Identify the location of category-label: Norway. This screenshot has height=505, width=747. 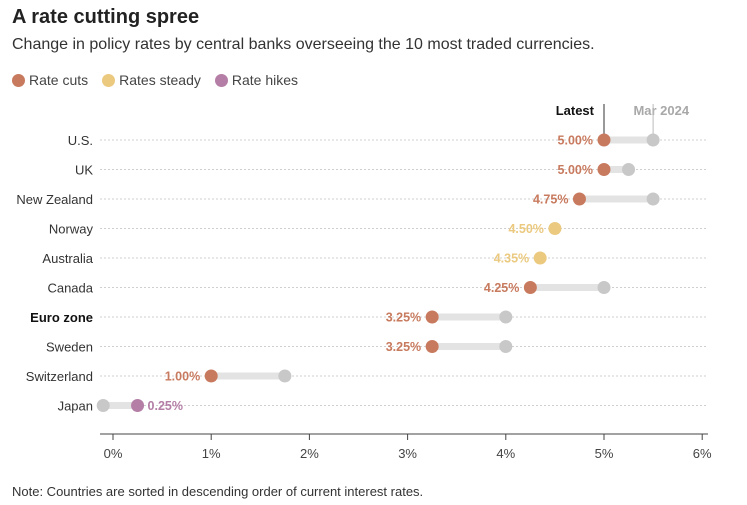
(71, 229).